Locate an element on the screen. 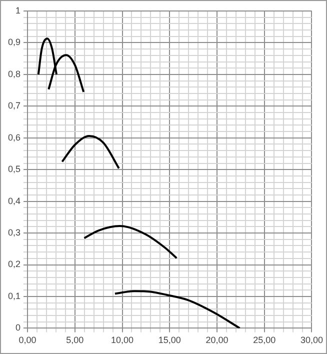  y-tick-label: 1 is located at coordinates (18, 10).